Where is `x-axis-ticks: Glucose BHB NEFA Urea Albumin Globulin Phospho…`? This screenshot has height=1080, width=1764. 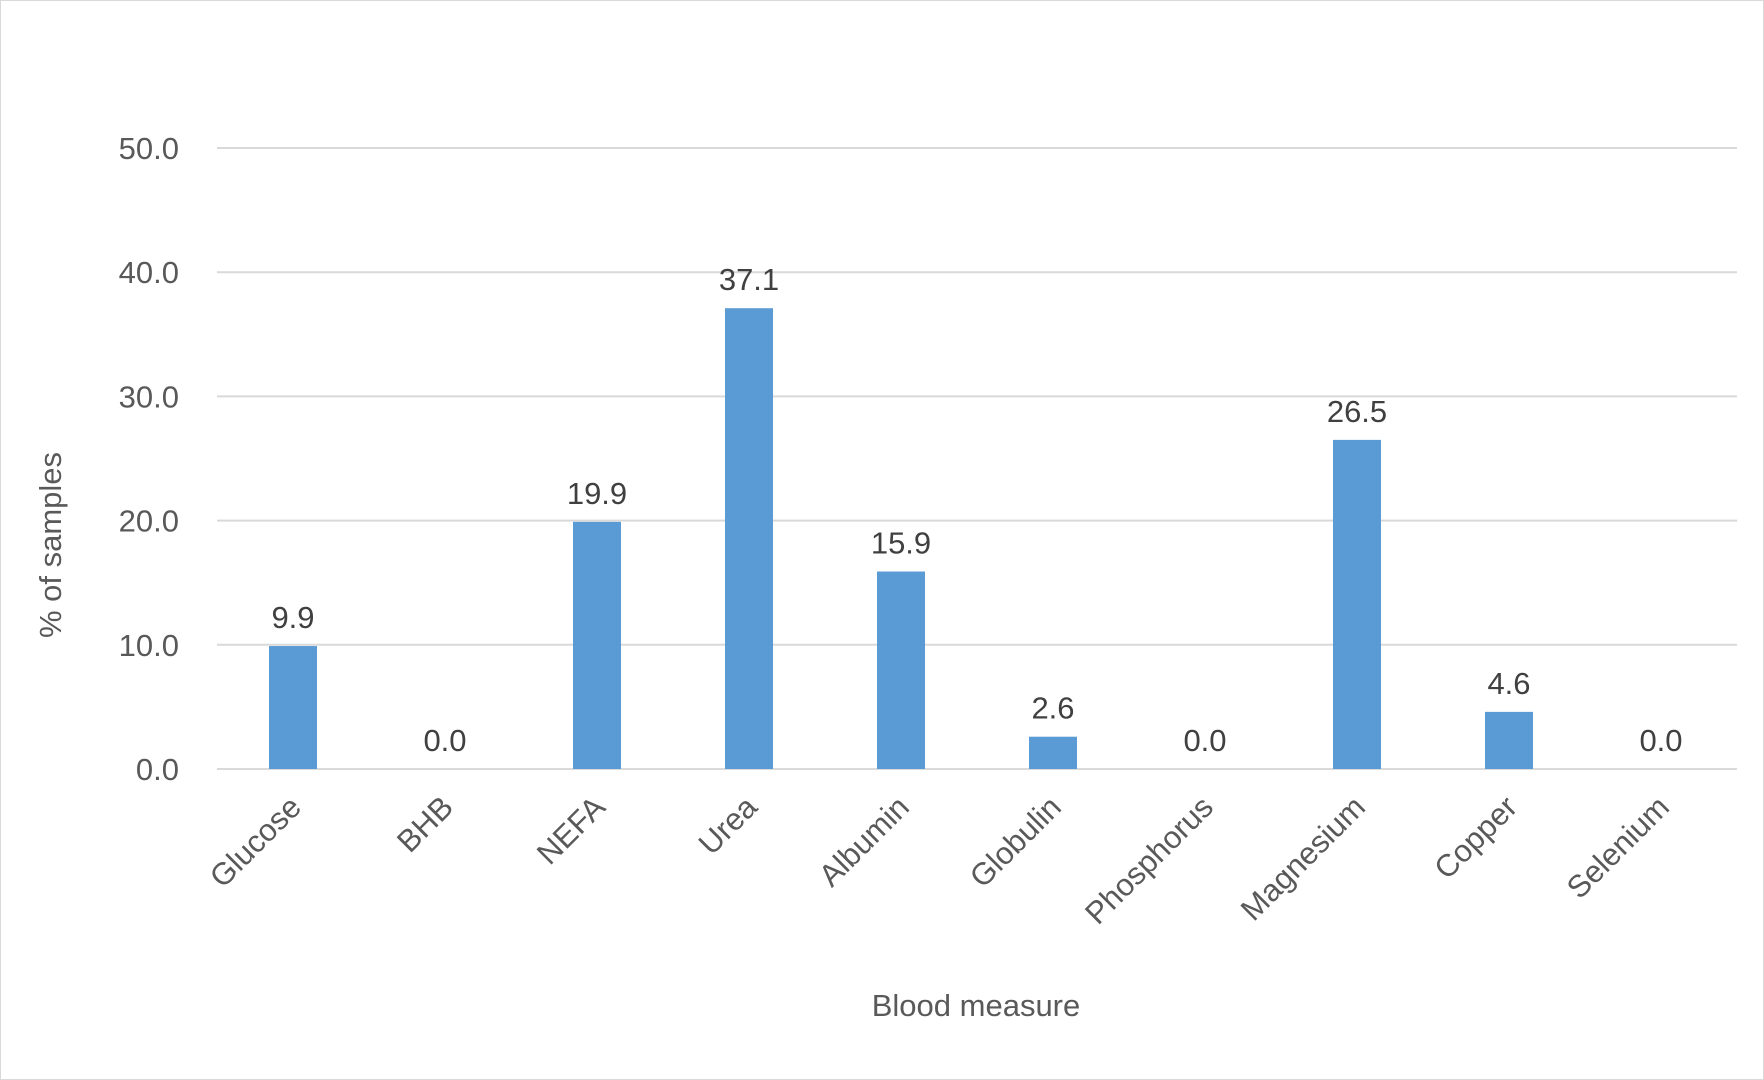
x-axis-ticks: Glucose BHB NEFA Urea Albumin Globulin Phospho… is located at coordinates (939, 860).